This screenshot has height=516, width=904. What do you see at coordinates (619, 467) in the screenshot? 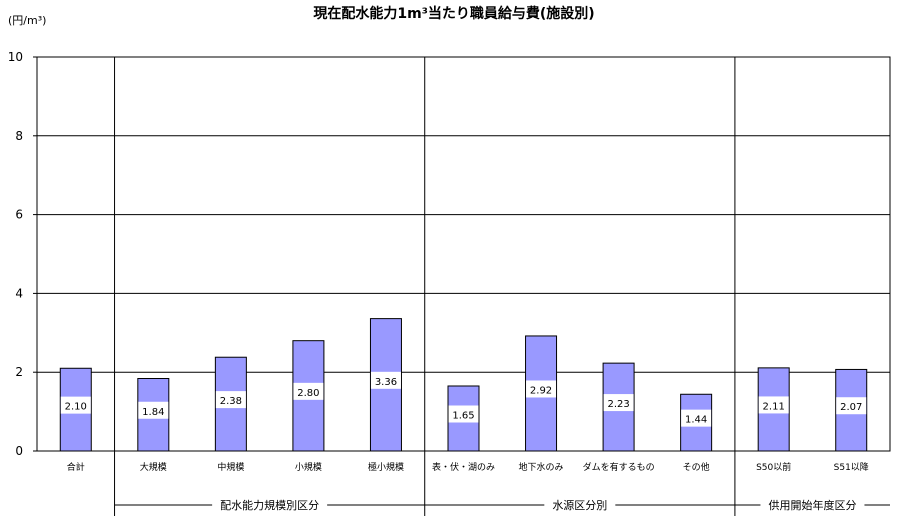
I see `category-label: ダムを有するもの` at bounding box center [619, 467].